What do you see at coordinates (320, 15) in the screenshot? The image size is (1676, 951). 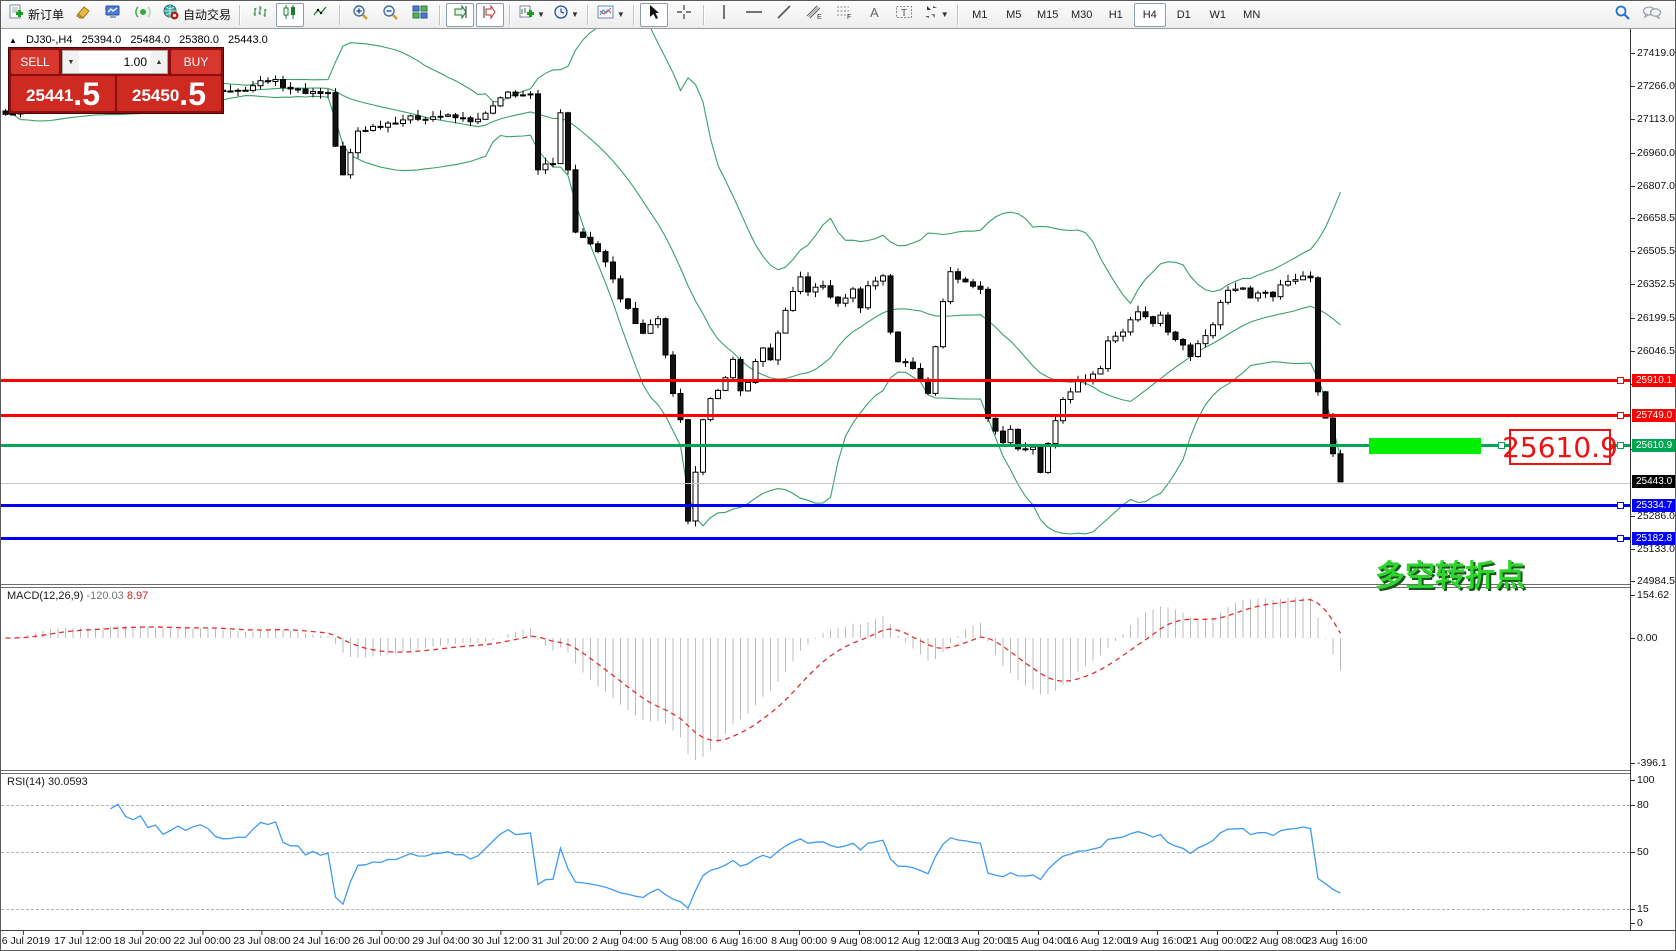 I see `line-chart-button` at bounding box center [320, 15].